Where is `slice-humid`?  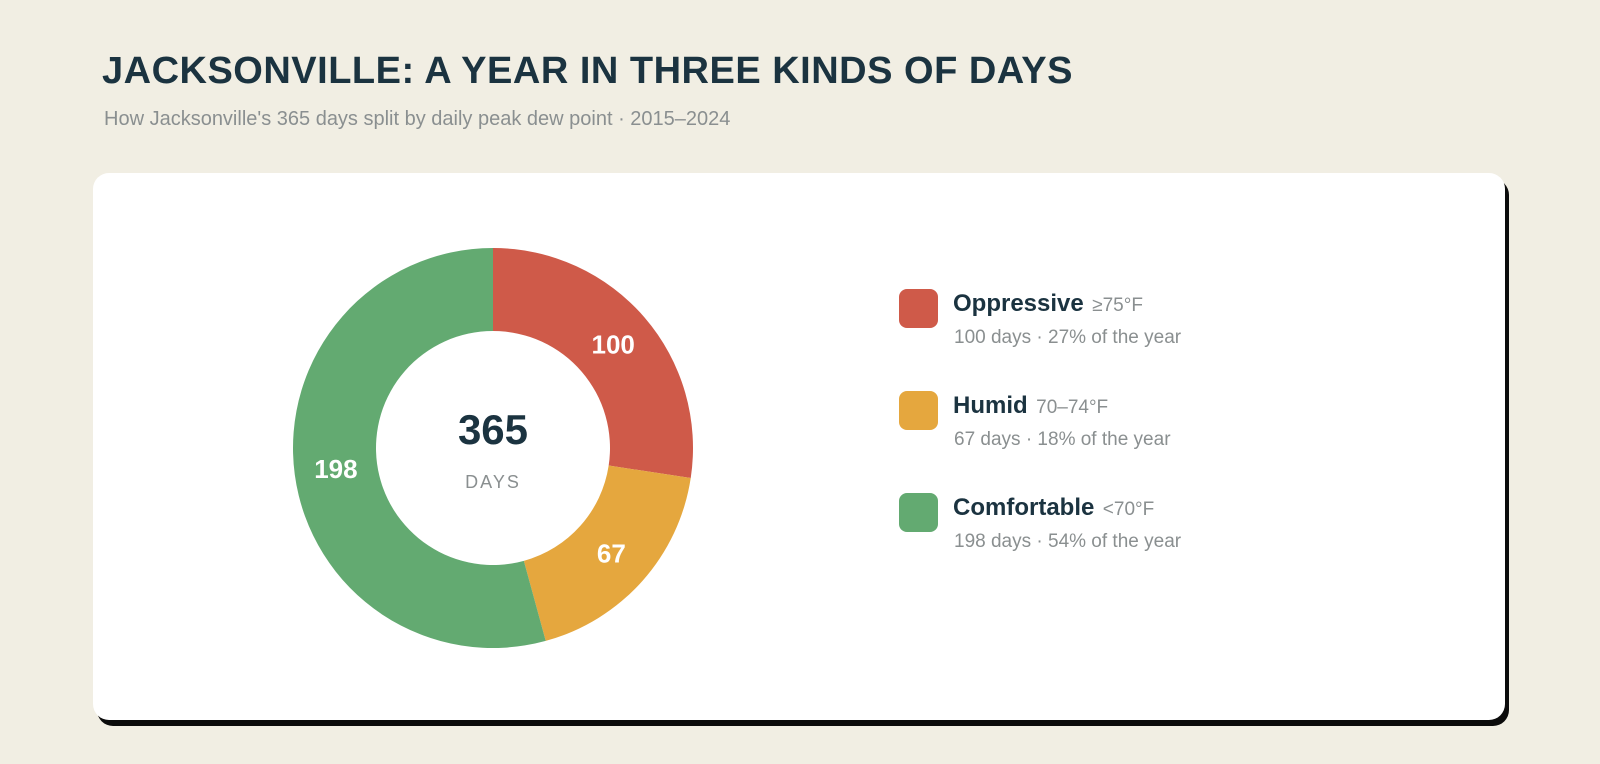 slice-humid is located at coordinates (607, 553).